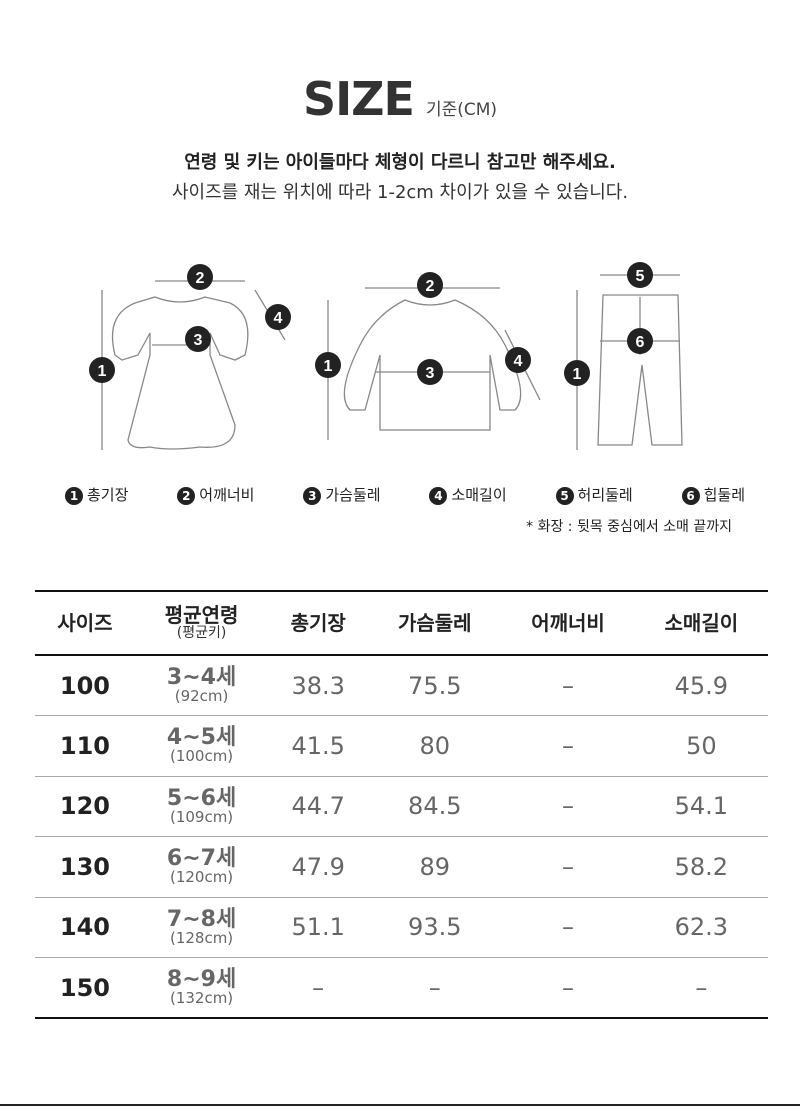 Image resolution: width=800 pixels, height=1120 pixels. I want to click on legend-item: 1 총기장, so click(96, 494).